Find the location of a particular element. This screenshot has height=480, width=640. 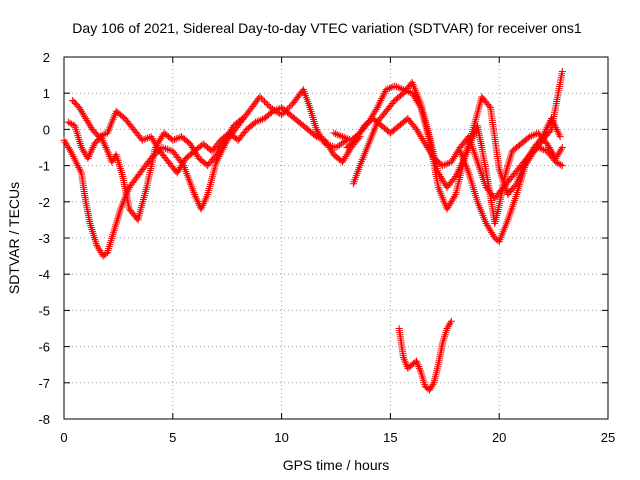

y-tick-label: -8 is located at coordinates (44, 419).